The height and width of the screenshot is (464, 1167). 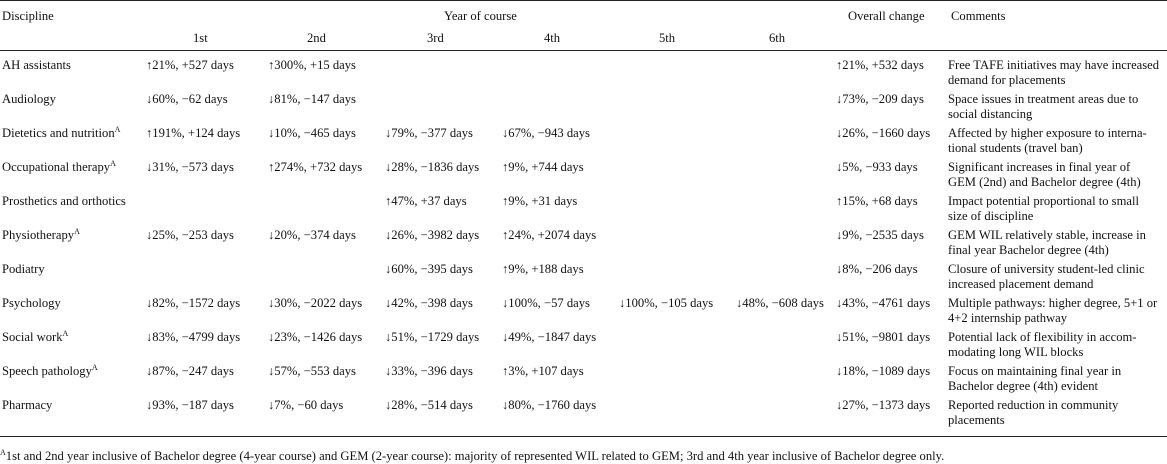 What do you see at coordinates (312, 133) in the screenshot?
I see `cell-year-2nd: ↓10%, −465 days` at bounding box center [312, 133].